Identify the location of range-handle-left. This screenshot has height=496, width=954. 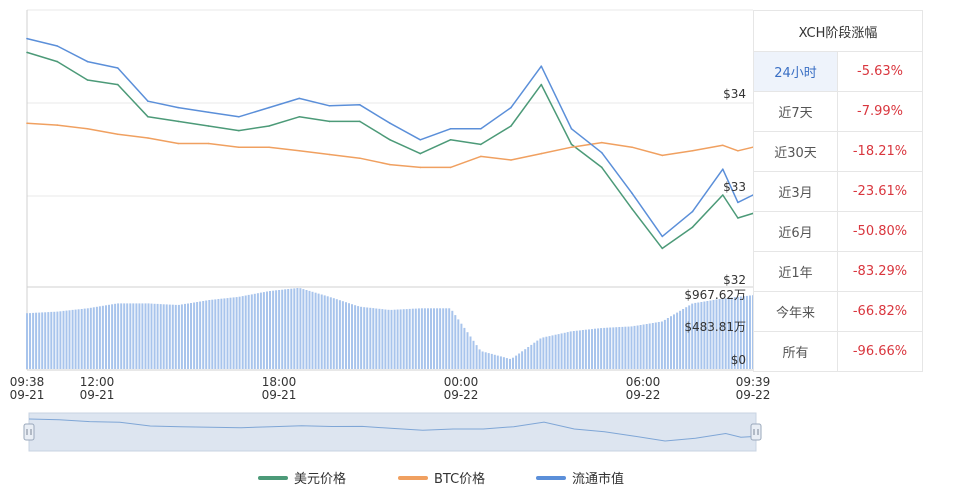
(29, 432).